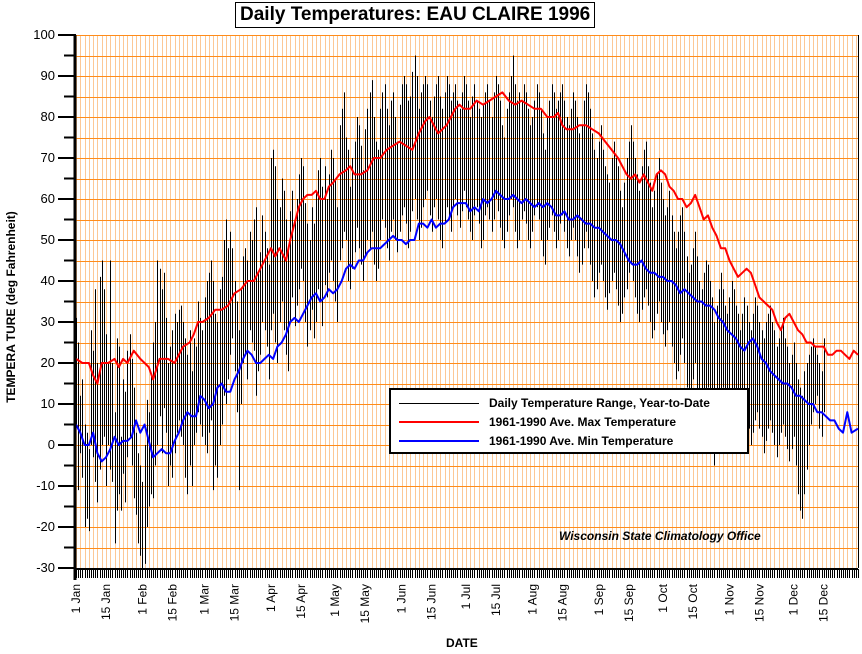 This screenshot has height=654, width=862. Describe the element at coordinates (235, 602) in the screenshot. I see `x-tick-label: 15 Mar` at that location.